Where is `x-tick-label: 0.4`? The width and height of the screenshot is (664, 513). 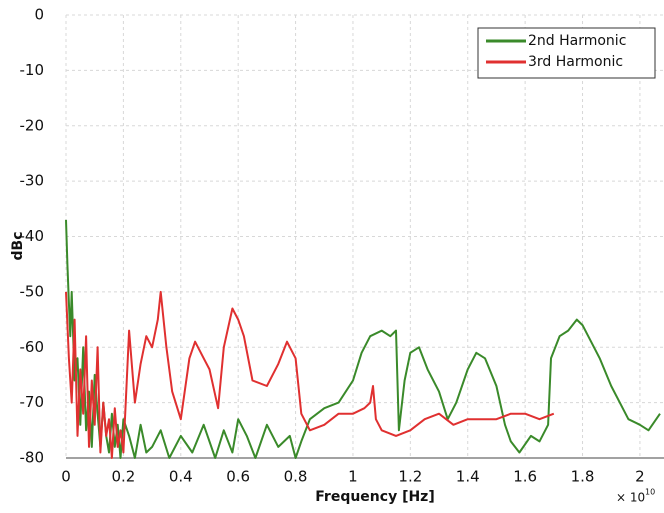
x-tick-label: 0.4 is located at coordinates (181, 477).